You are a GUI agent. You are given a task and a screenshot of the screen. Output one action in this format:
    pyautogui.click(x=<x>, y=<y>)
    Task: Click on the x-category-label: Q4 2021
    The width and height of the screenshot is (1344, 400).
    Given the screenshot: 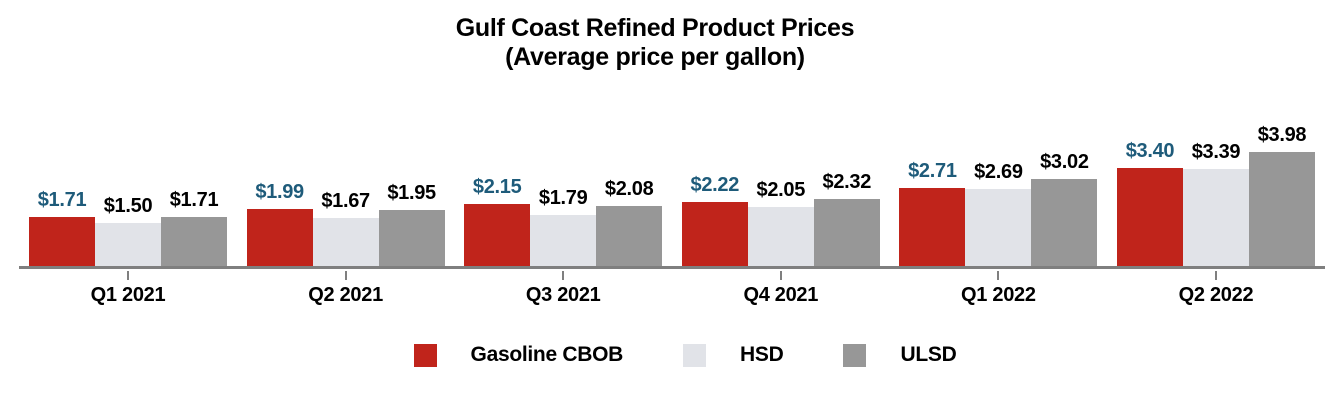 What is the action you would take?
    pyautogui.click(x=781, y=295)
    